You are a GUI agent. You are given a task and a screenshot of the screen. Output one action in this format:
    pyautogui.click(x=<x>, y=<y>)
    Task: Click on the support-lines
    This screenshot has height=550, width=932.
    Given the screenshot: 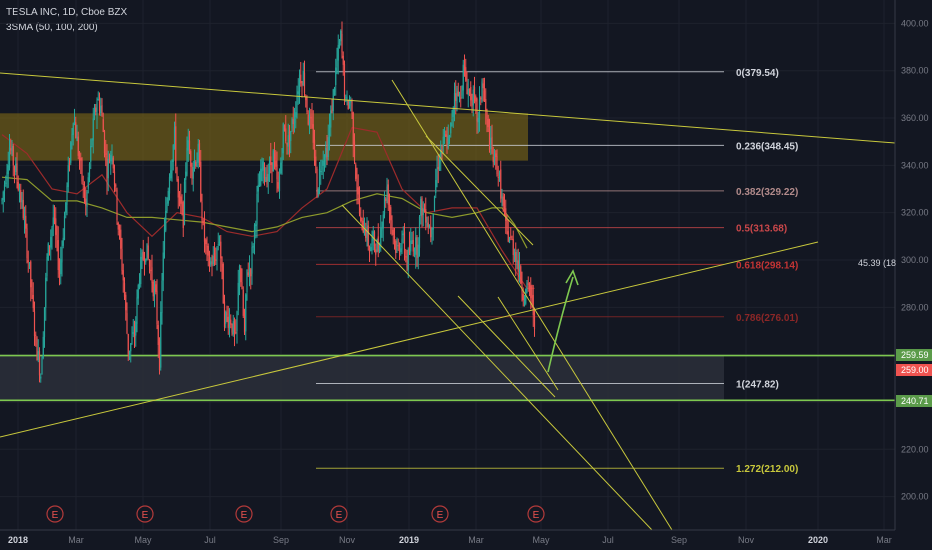 What is the action you would take?
    pyautogui.click(x=447, y=378)
    